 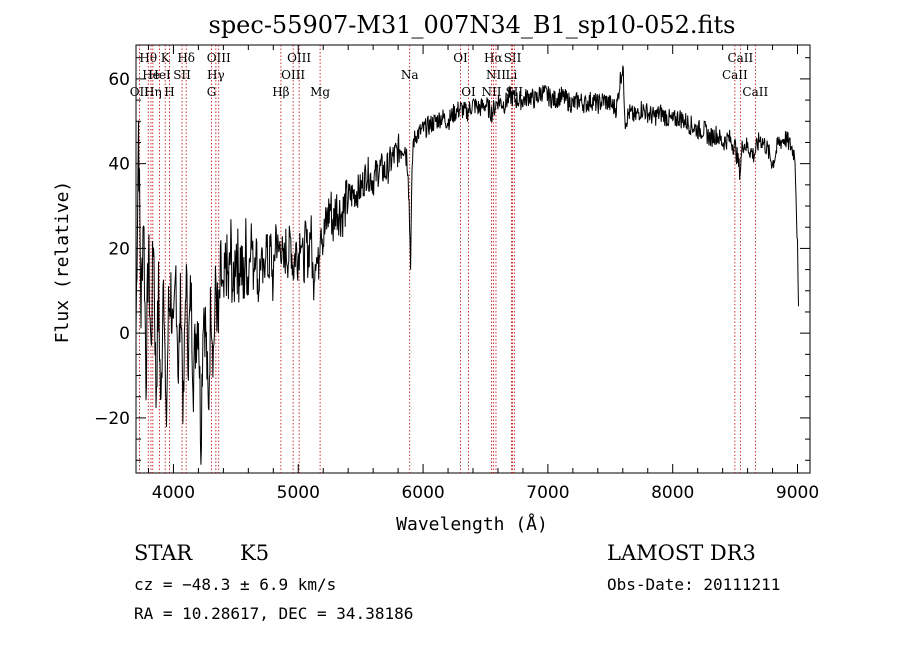 I want to click on line-marker-label: Hβ, so click(x=280, y=92).